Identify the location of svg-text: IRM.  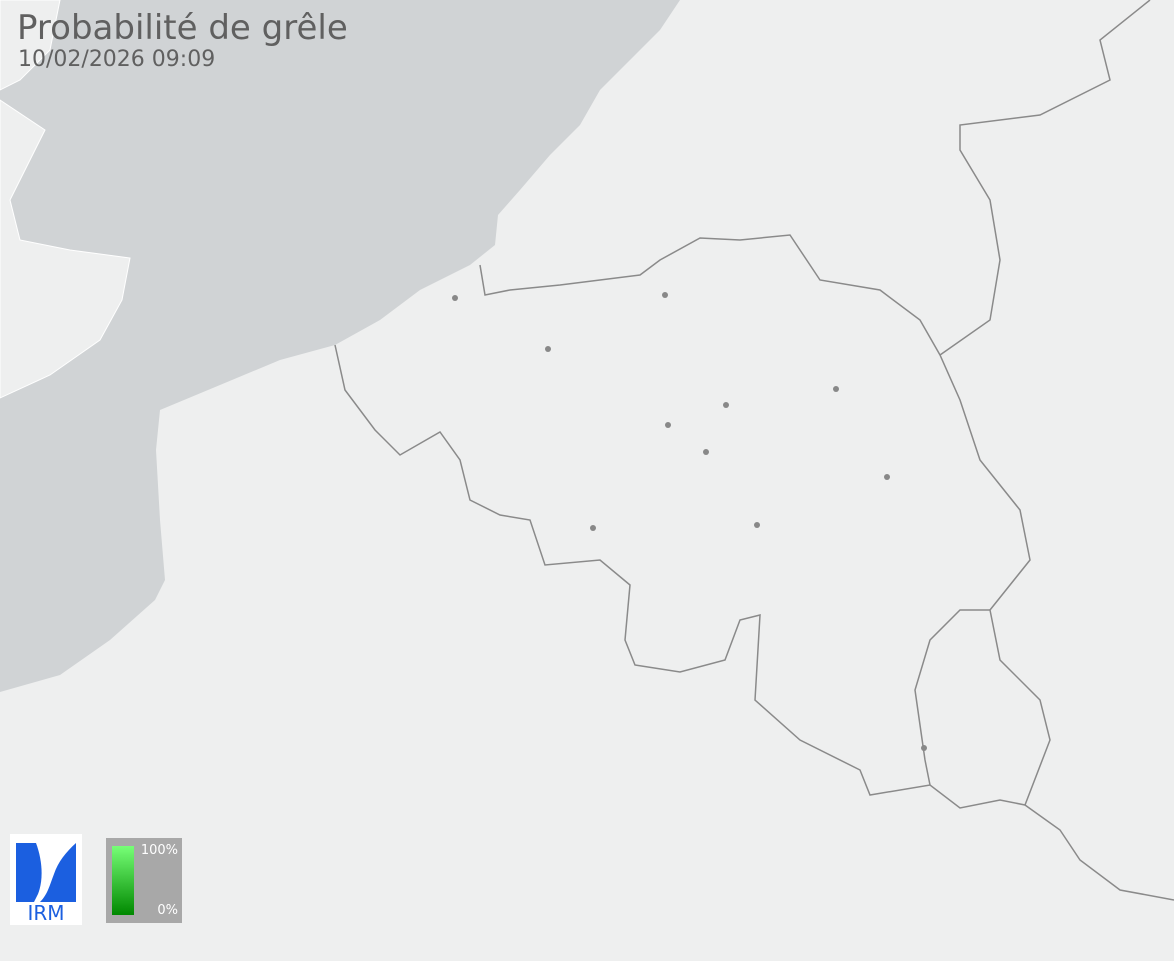
(45, 913).